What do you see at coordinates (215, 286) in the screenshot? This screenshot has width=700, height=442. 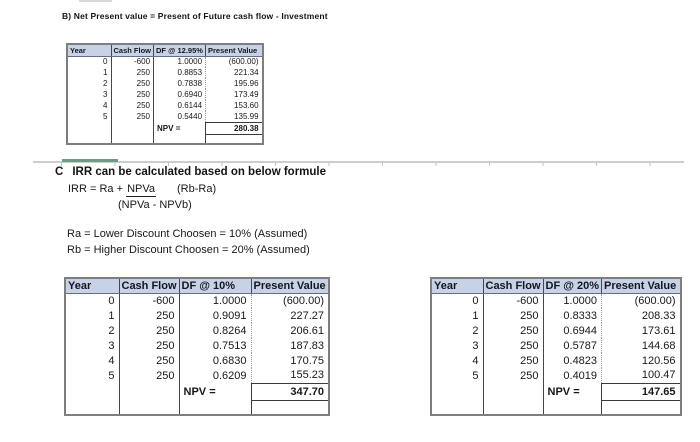 I see `column-header: DF @ 10%` at bounding box center [215, 286].